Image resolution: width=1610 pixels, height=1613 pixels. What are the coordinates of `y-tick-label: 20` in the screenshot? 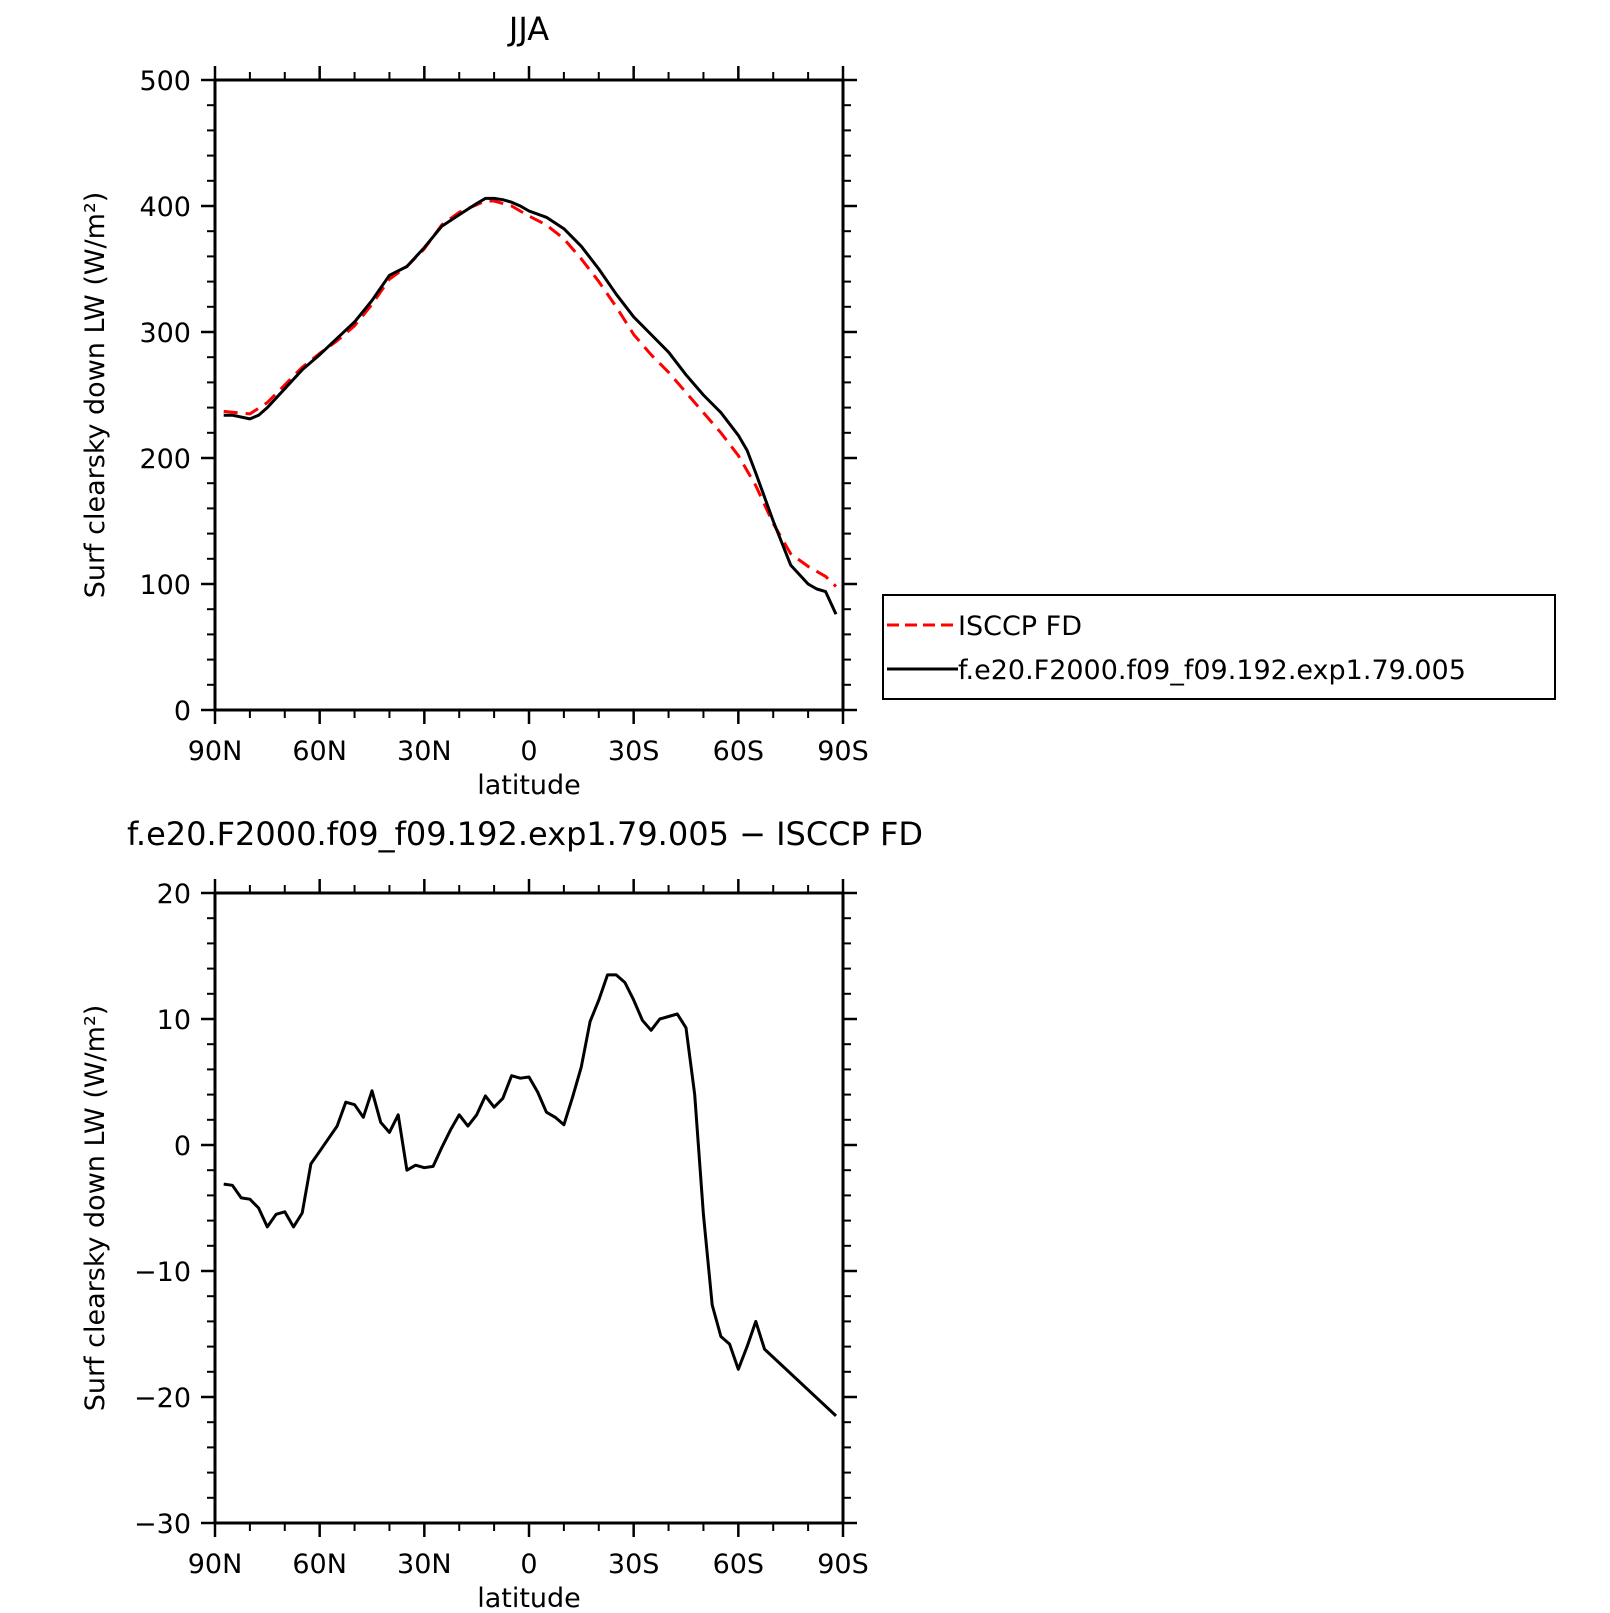 It's located at (174, 894).